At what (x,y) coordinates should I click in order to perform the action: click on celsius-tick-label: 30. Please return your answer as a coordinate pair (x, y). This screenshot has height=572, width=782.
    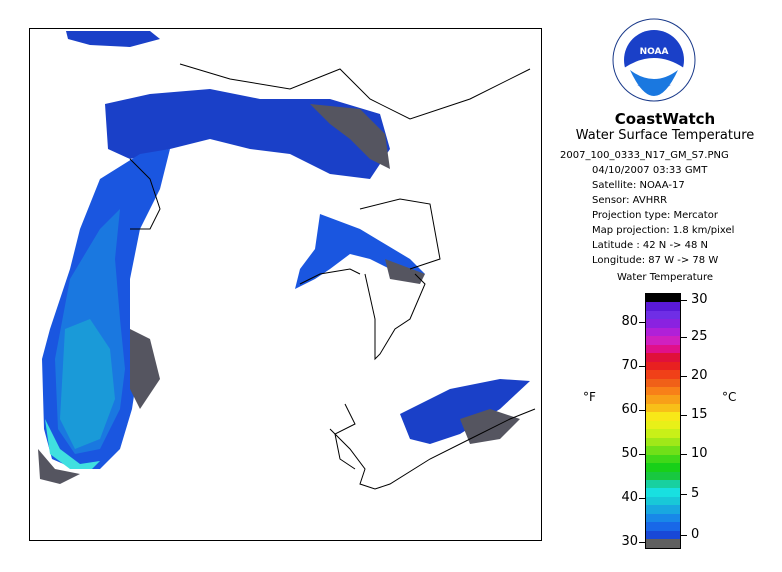
    Looking at the image, I should click on (699, 299).